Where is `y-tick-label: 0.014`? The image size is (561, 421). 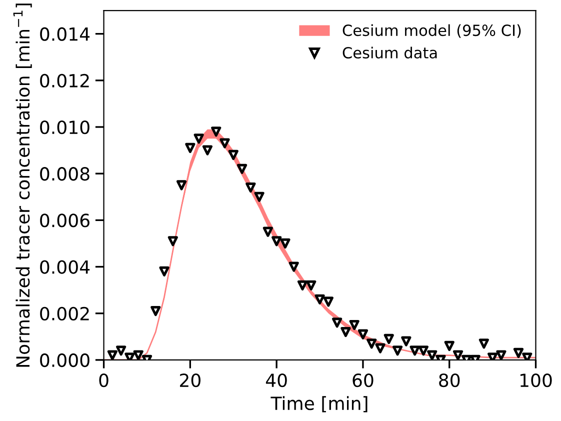
y-tick-label: 0.014 is located at coordinates (65, 34).